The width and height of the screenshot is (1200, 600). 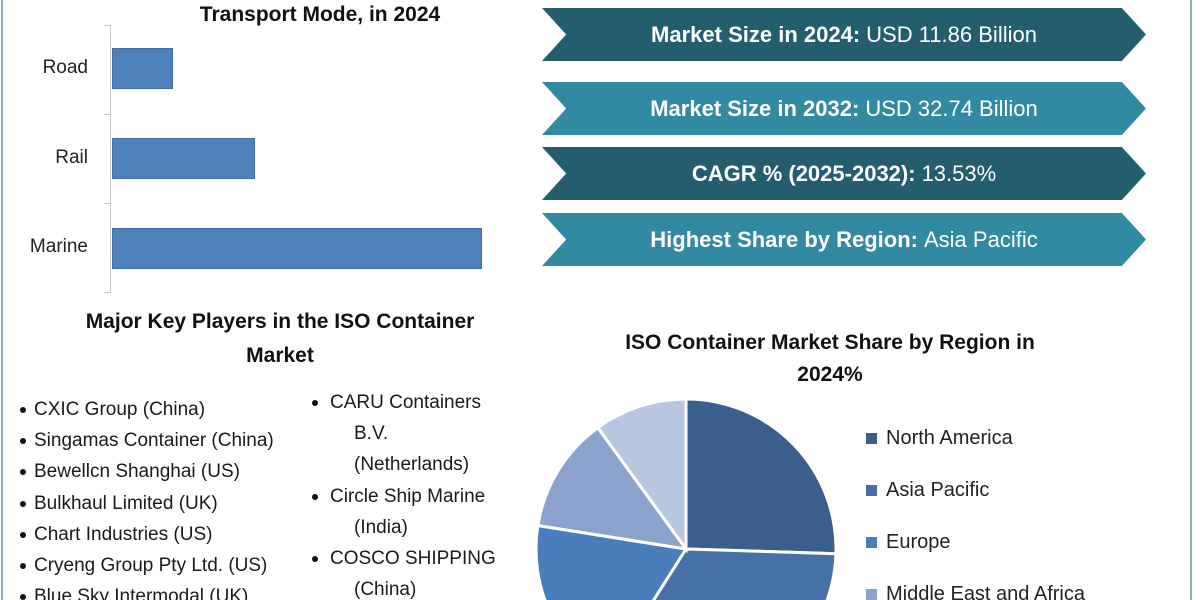 I want to click on bar-label-road: Road, so click(x=65, y=67).